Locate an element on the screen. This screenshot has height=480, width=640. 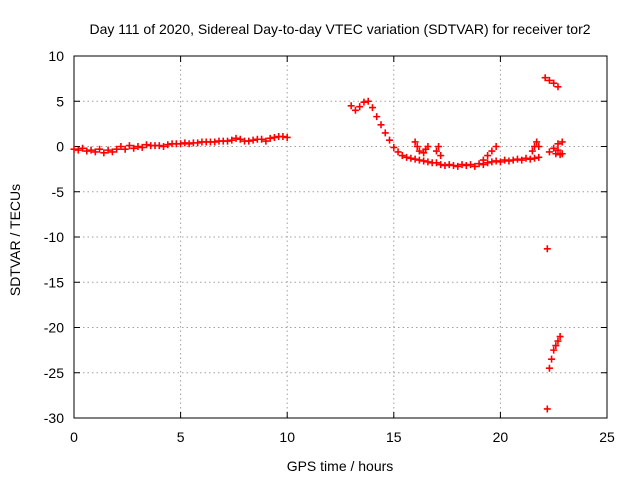
x-tick-label: 5 is located at coordinates (181, 437).